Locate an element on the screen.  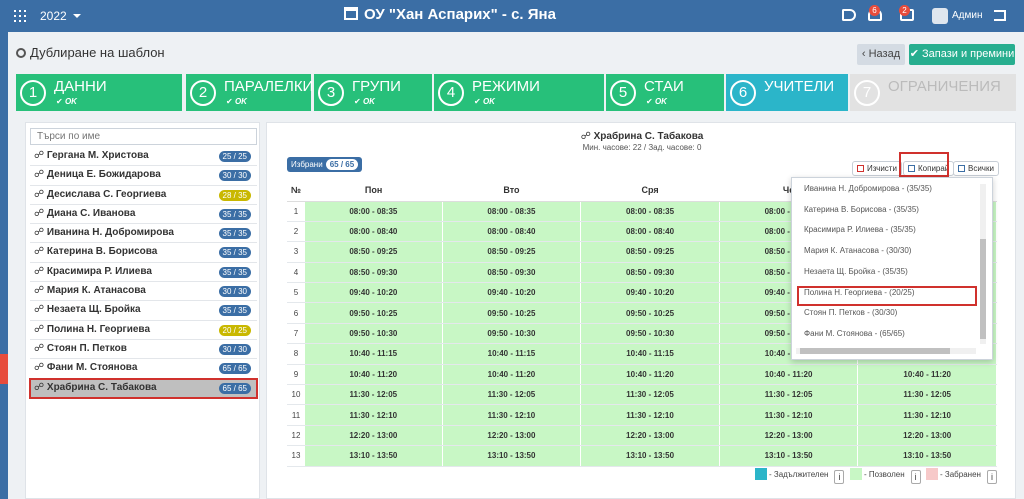
day-header: Вто is located at coordinates (511, 191).